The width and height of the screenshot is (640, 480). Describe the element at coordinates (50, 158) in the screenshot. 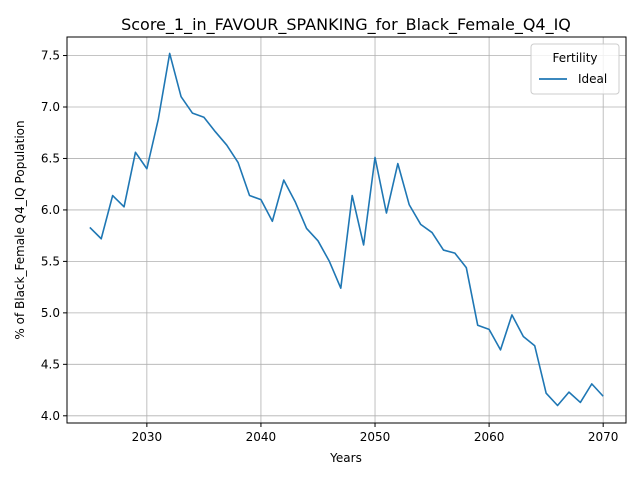

I see `y-tick-label: 6.5` at that location.